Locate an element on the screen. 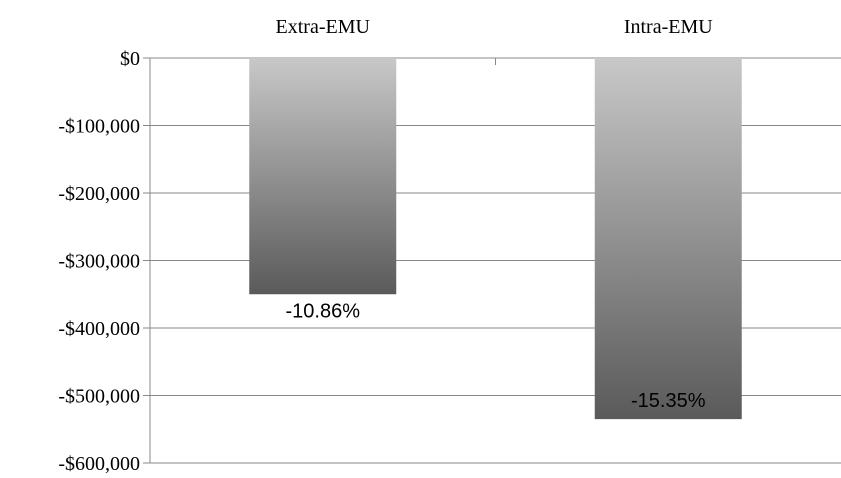 This screenshot has height=478, width=841. category-labels: Extra-EMU Intra-EMU is located at coordinates (495, 27).